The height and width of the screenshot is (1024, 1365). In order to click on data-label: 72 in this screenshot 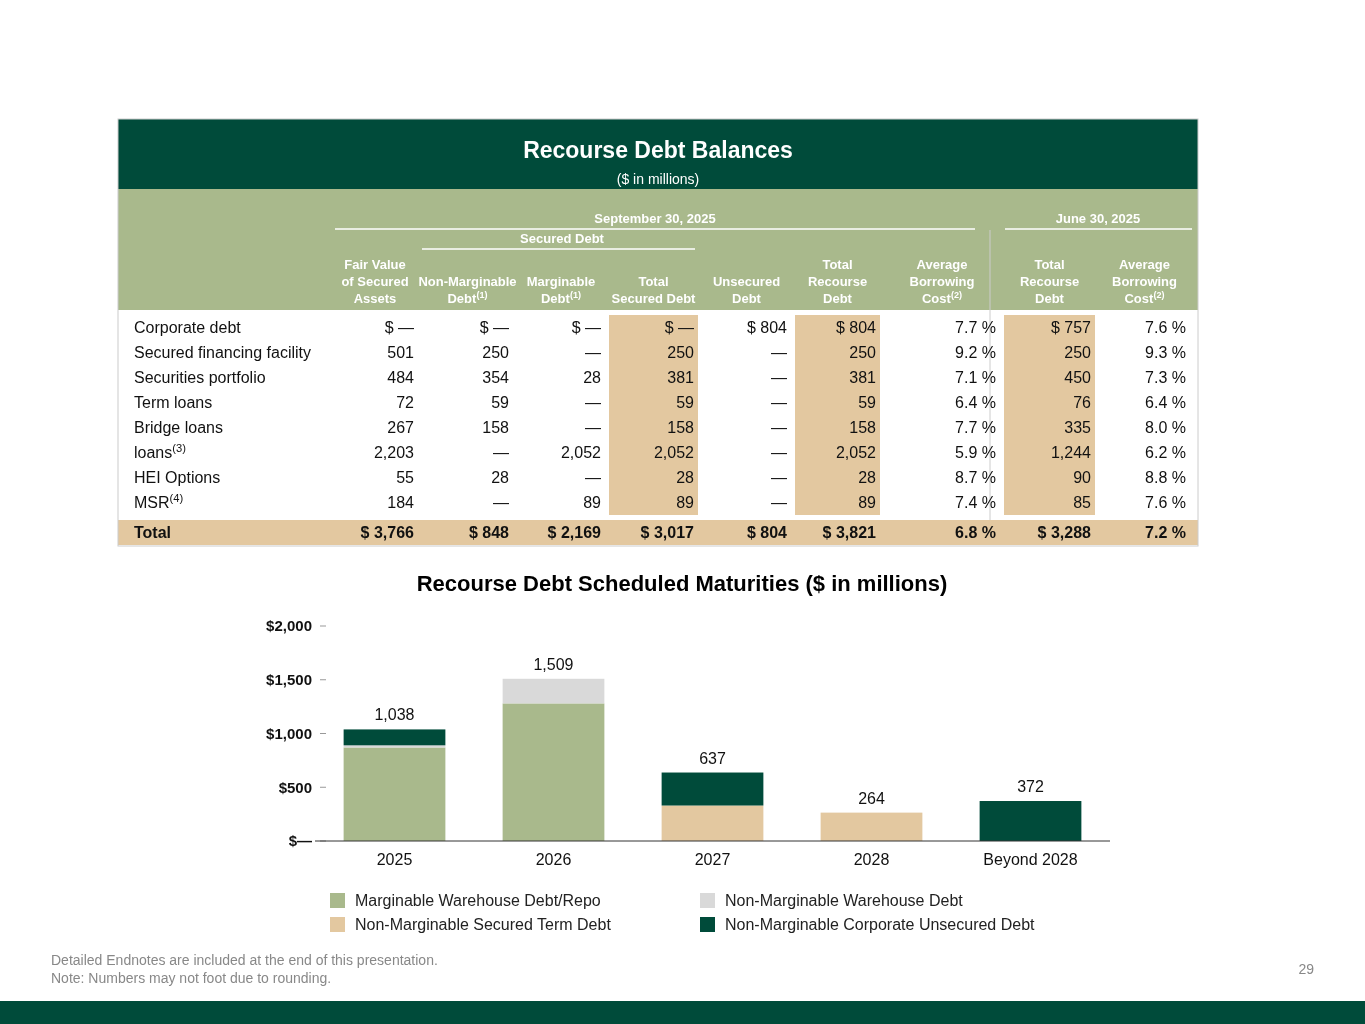, I will do `click(405, 402)`.